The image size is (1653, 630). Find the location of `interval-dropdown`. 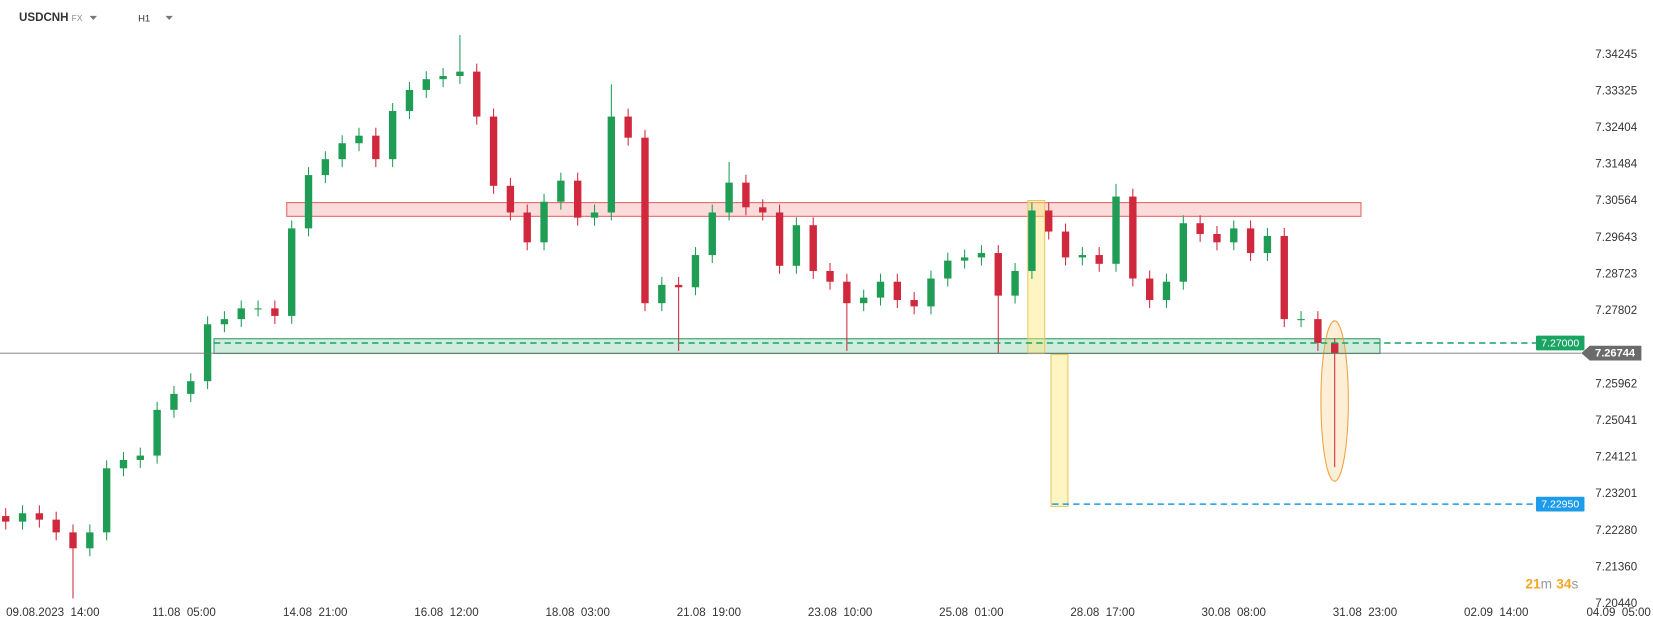

interval-dropdown is located at coordinates (169, 18).